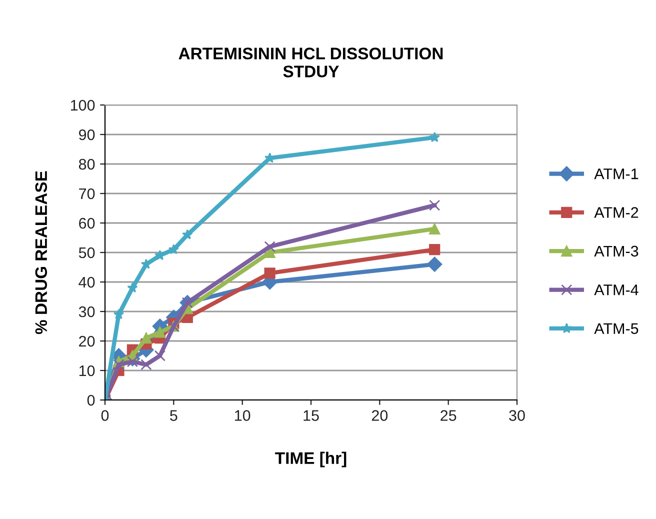  I want to click on y-tick-label: 100, so click(82, 105).